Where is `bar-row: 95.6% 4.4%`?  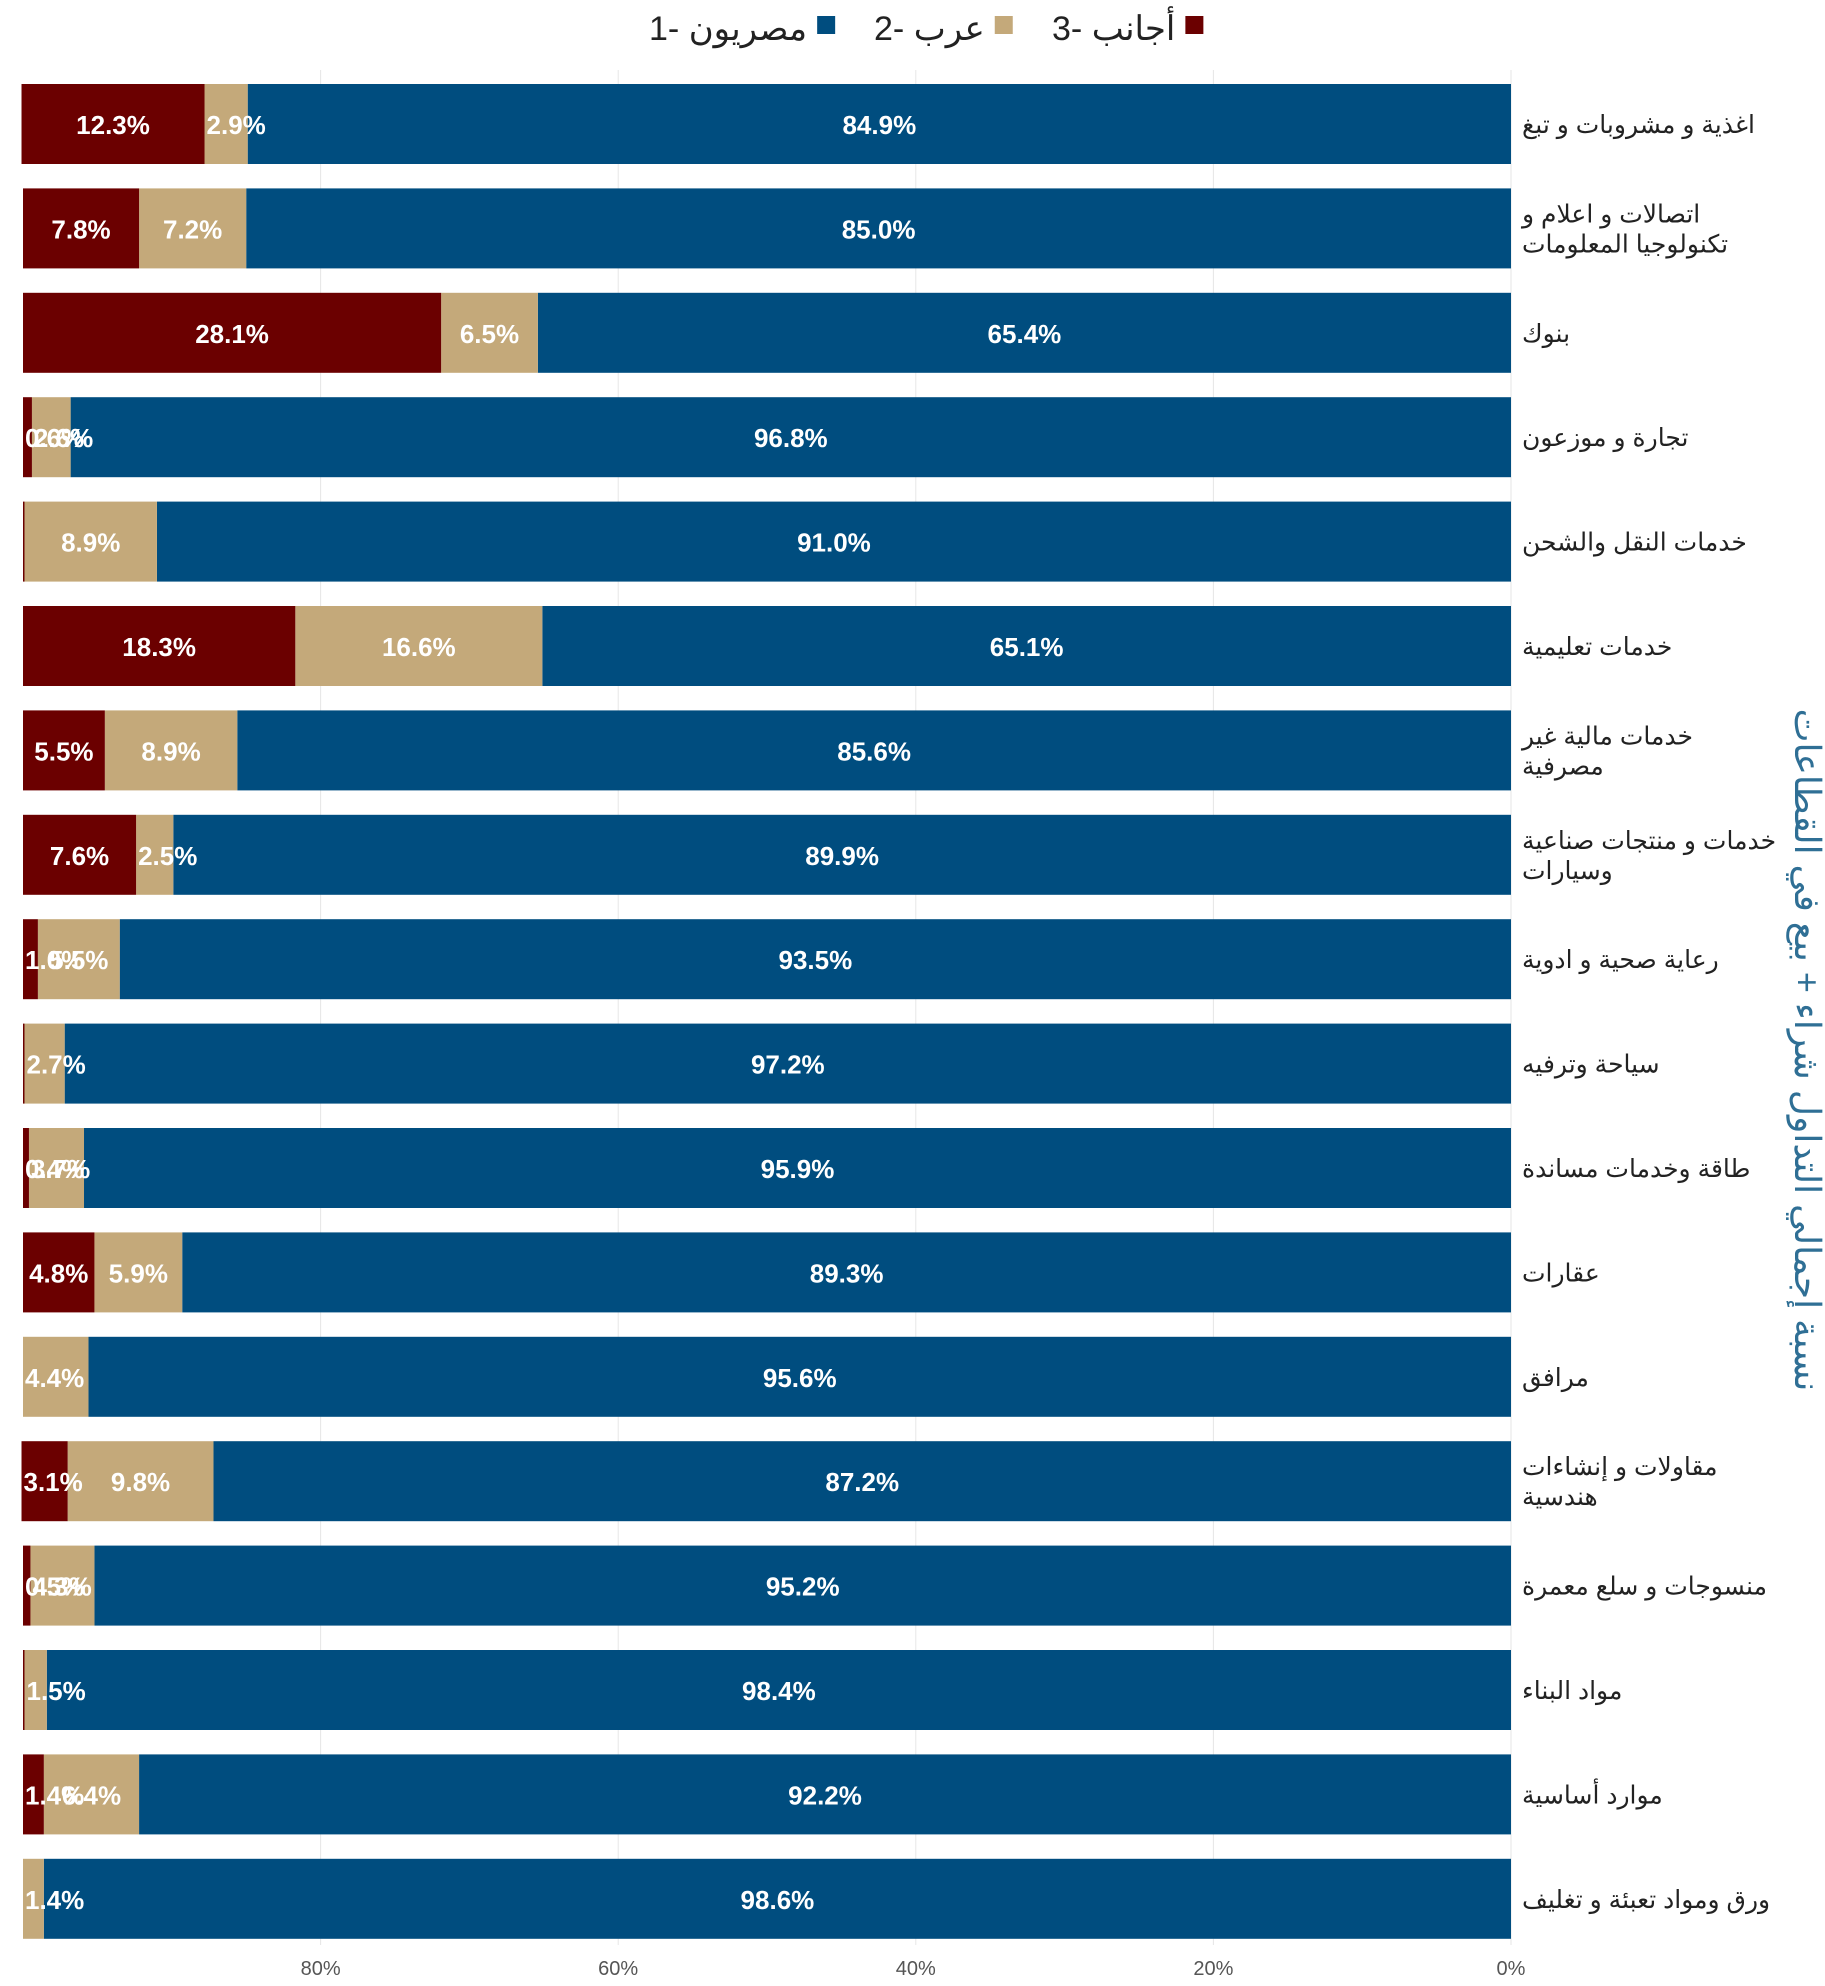 bar-row: 95.6% 4.4% is located at coordinates (767, 1376).